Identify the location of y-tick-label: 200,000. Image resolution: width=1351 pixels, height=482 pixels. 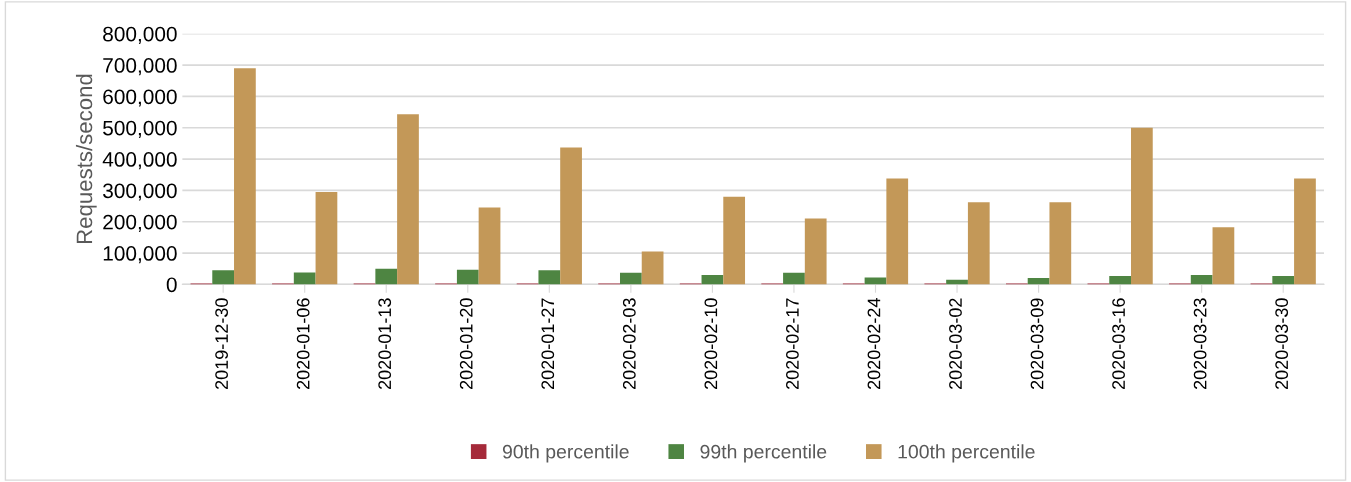
(140, 223).